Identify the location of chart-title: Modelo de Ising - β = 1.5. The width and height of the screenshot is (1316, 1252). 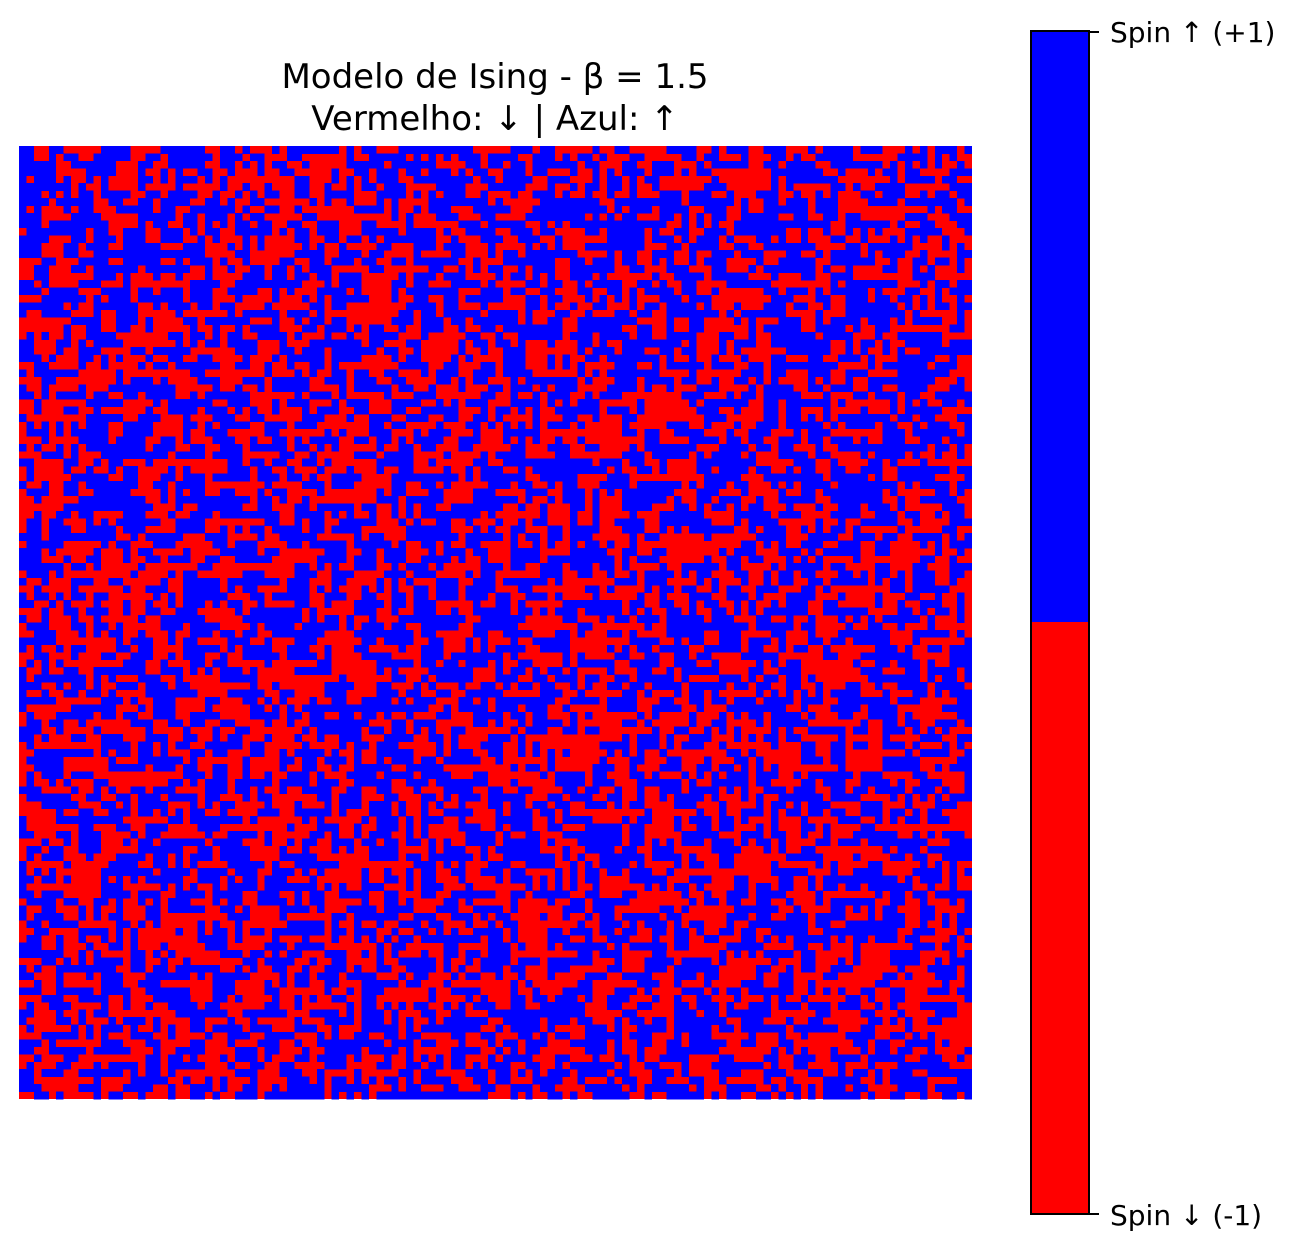
(494, 77).